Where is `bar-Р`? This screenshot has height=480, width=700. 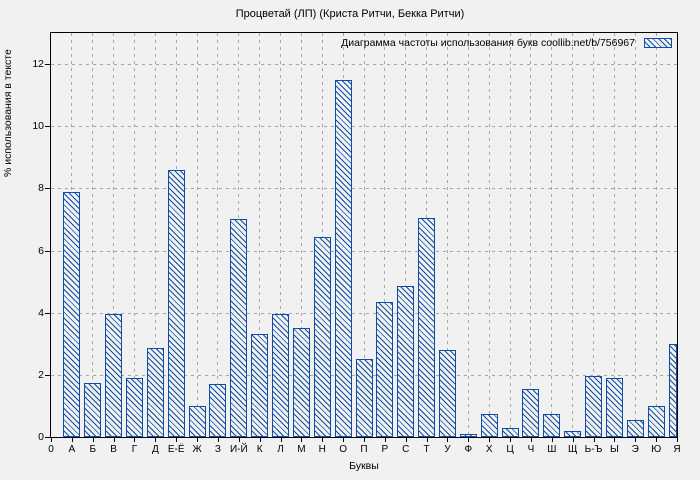
bar-Р is located at coordinates (385, 369).